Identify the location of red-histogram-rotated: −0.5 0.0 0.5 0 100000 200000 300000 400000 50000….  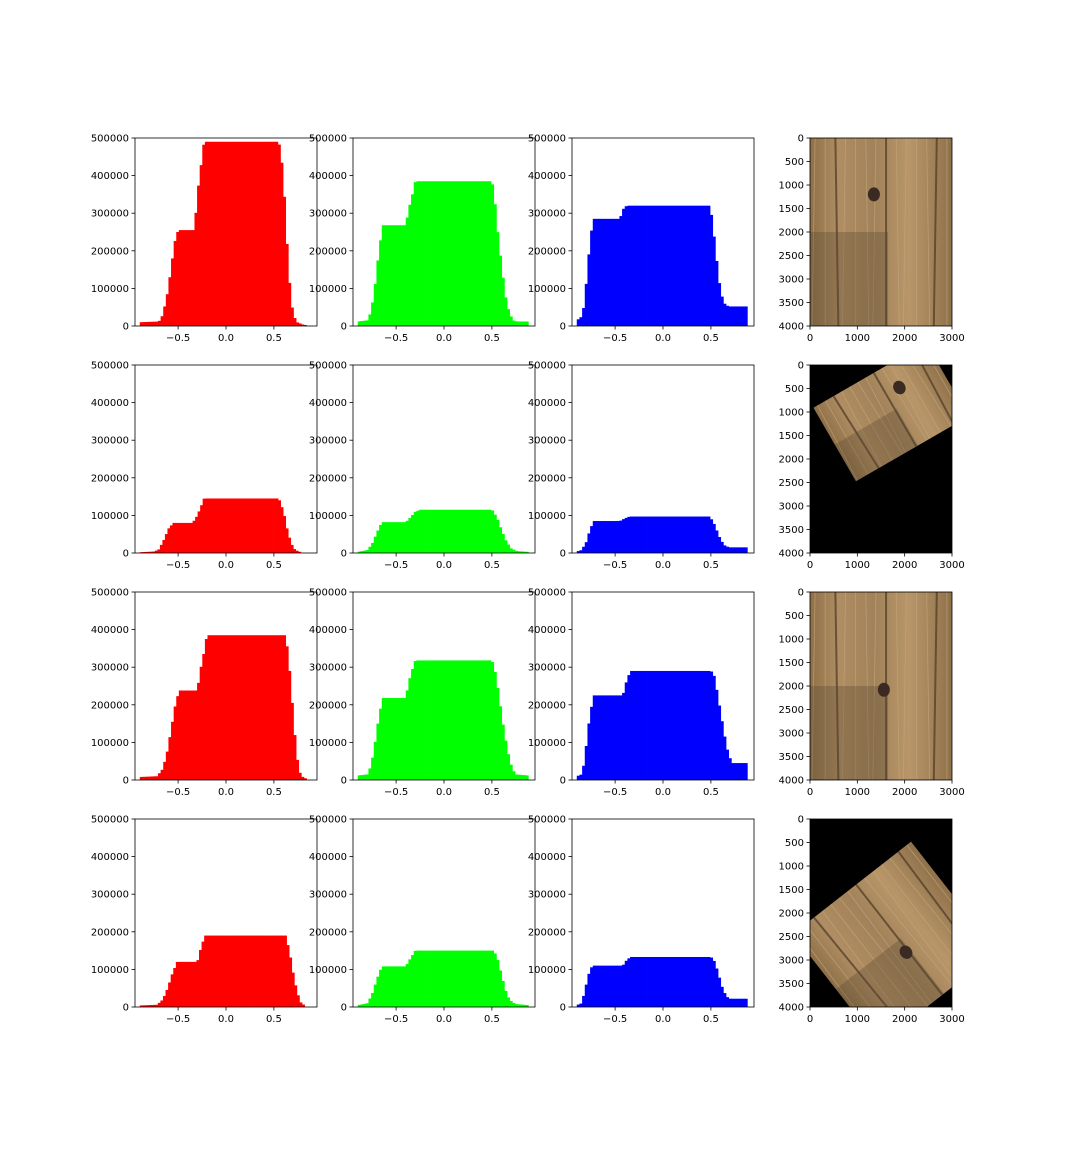
(204, 466).